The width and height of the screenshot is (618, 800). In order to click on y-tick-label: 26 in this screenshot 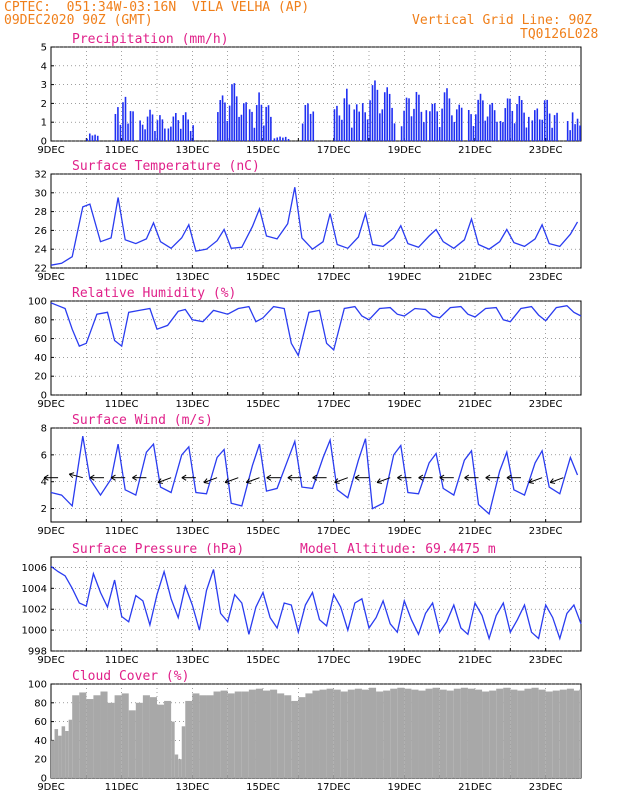, I will do `click(40, 231)`.